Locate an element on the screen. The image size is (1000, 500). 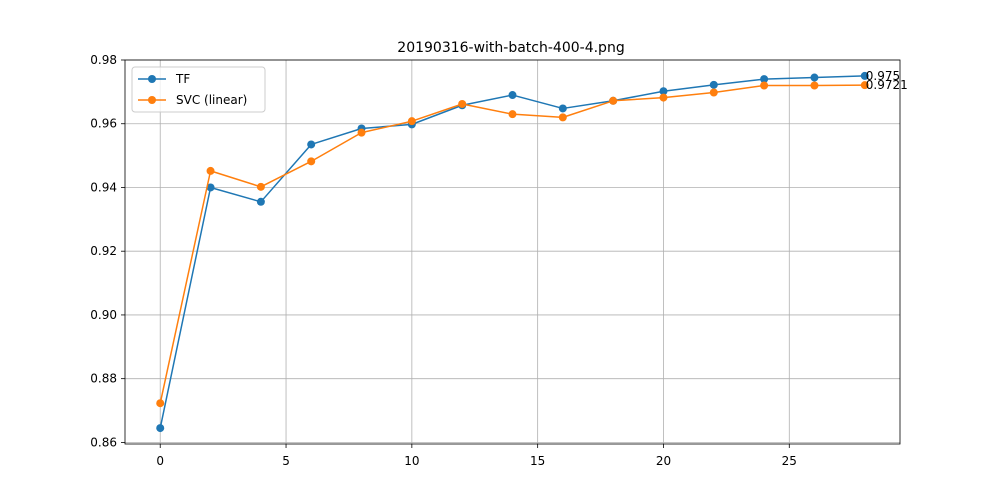
x-tick-label: 20 is located at coordinates (663, 461).